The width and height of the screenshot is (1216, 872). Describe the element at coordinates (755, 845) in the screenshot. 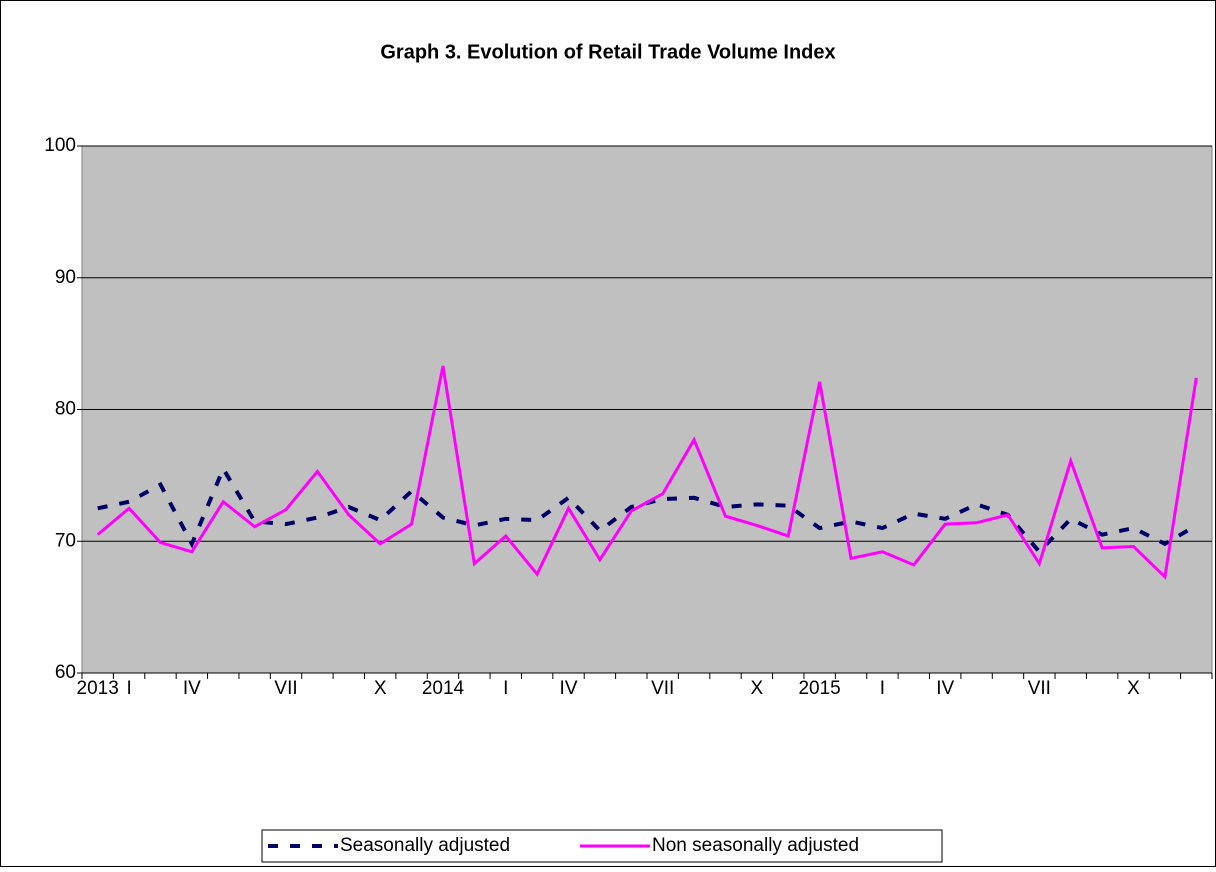

I see `legend-label: Non seasonally adjusted` at that location.